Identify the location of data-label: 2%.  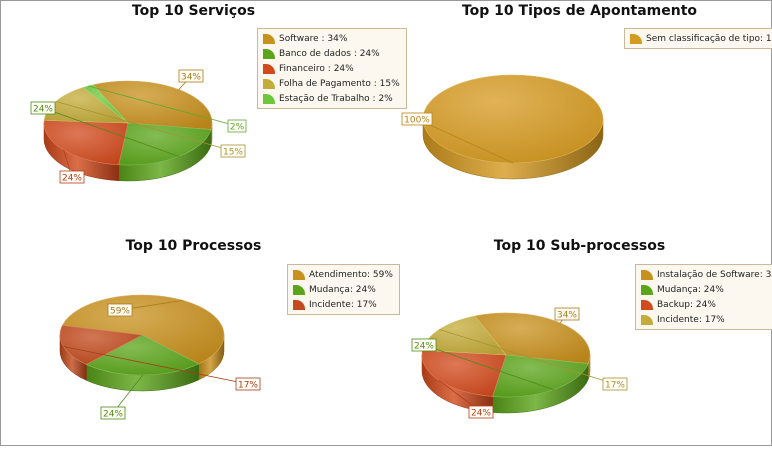
(237, 128).